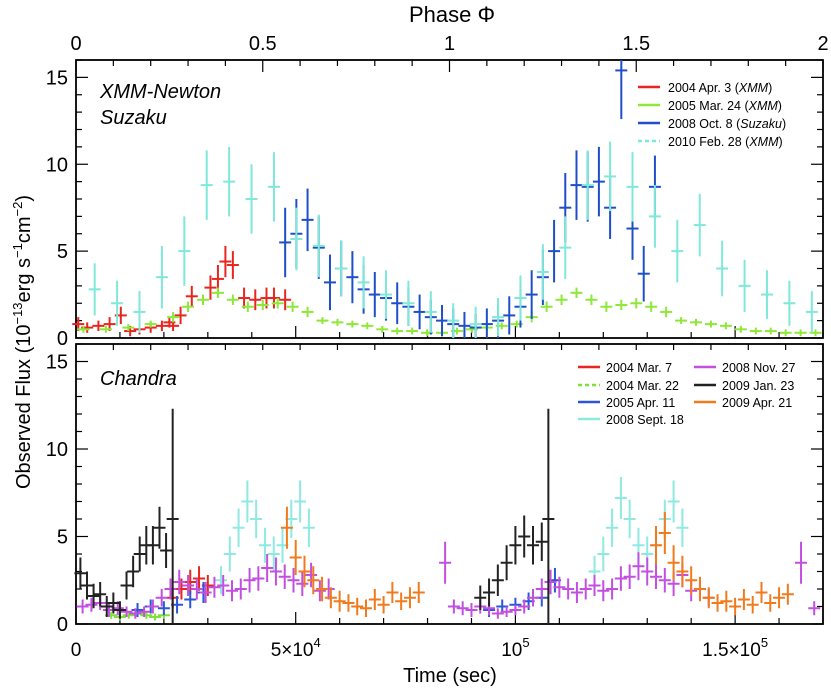 The width and height of the screenshot is (831, 694). What do you see at coordinates (710, 142) in the screenshot?
I see `legend-entry: 2010 Feb. 28 (XMM)` at bounding box center [710, 142].